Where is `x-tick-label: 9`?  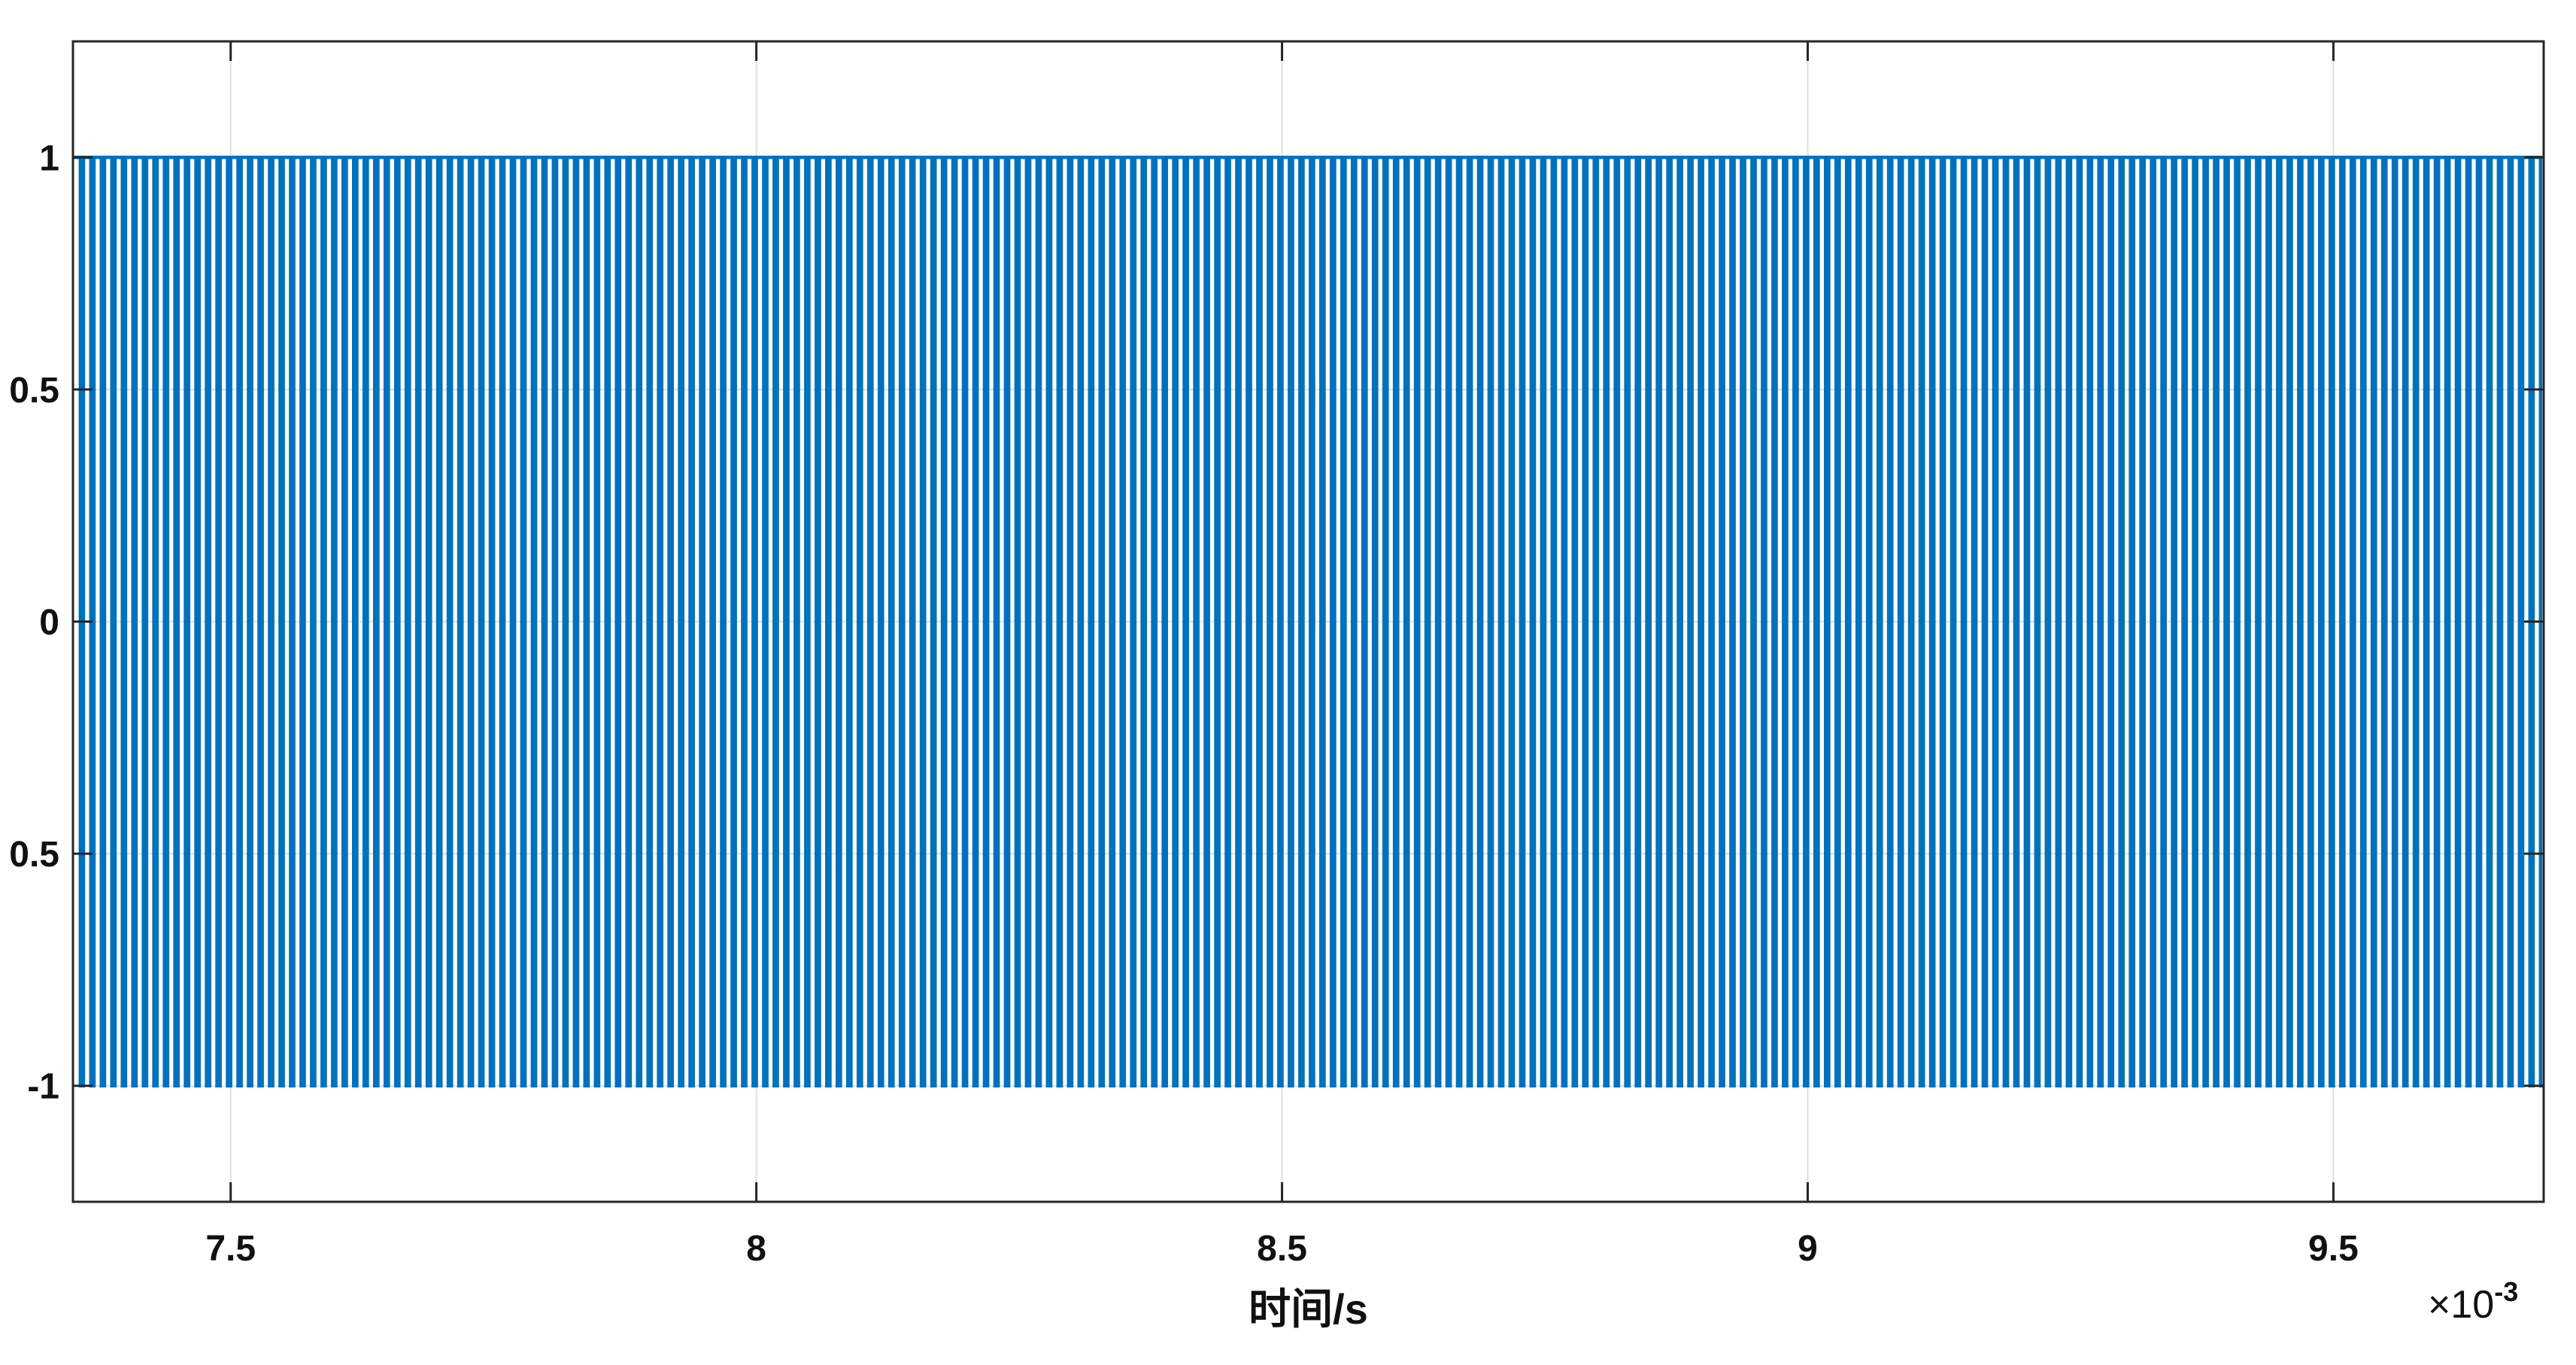
x-tick-label: 9 is located at coordinates (1808, 1249).